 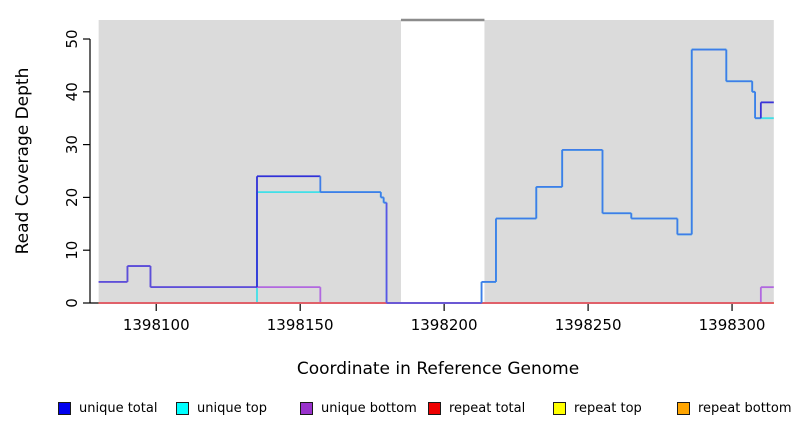 I want to click on y-axis-title: Read Coverage Depth, so click(x=23, y=161).